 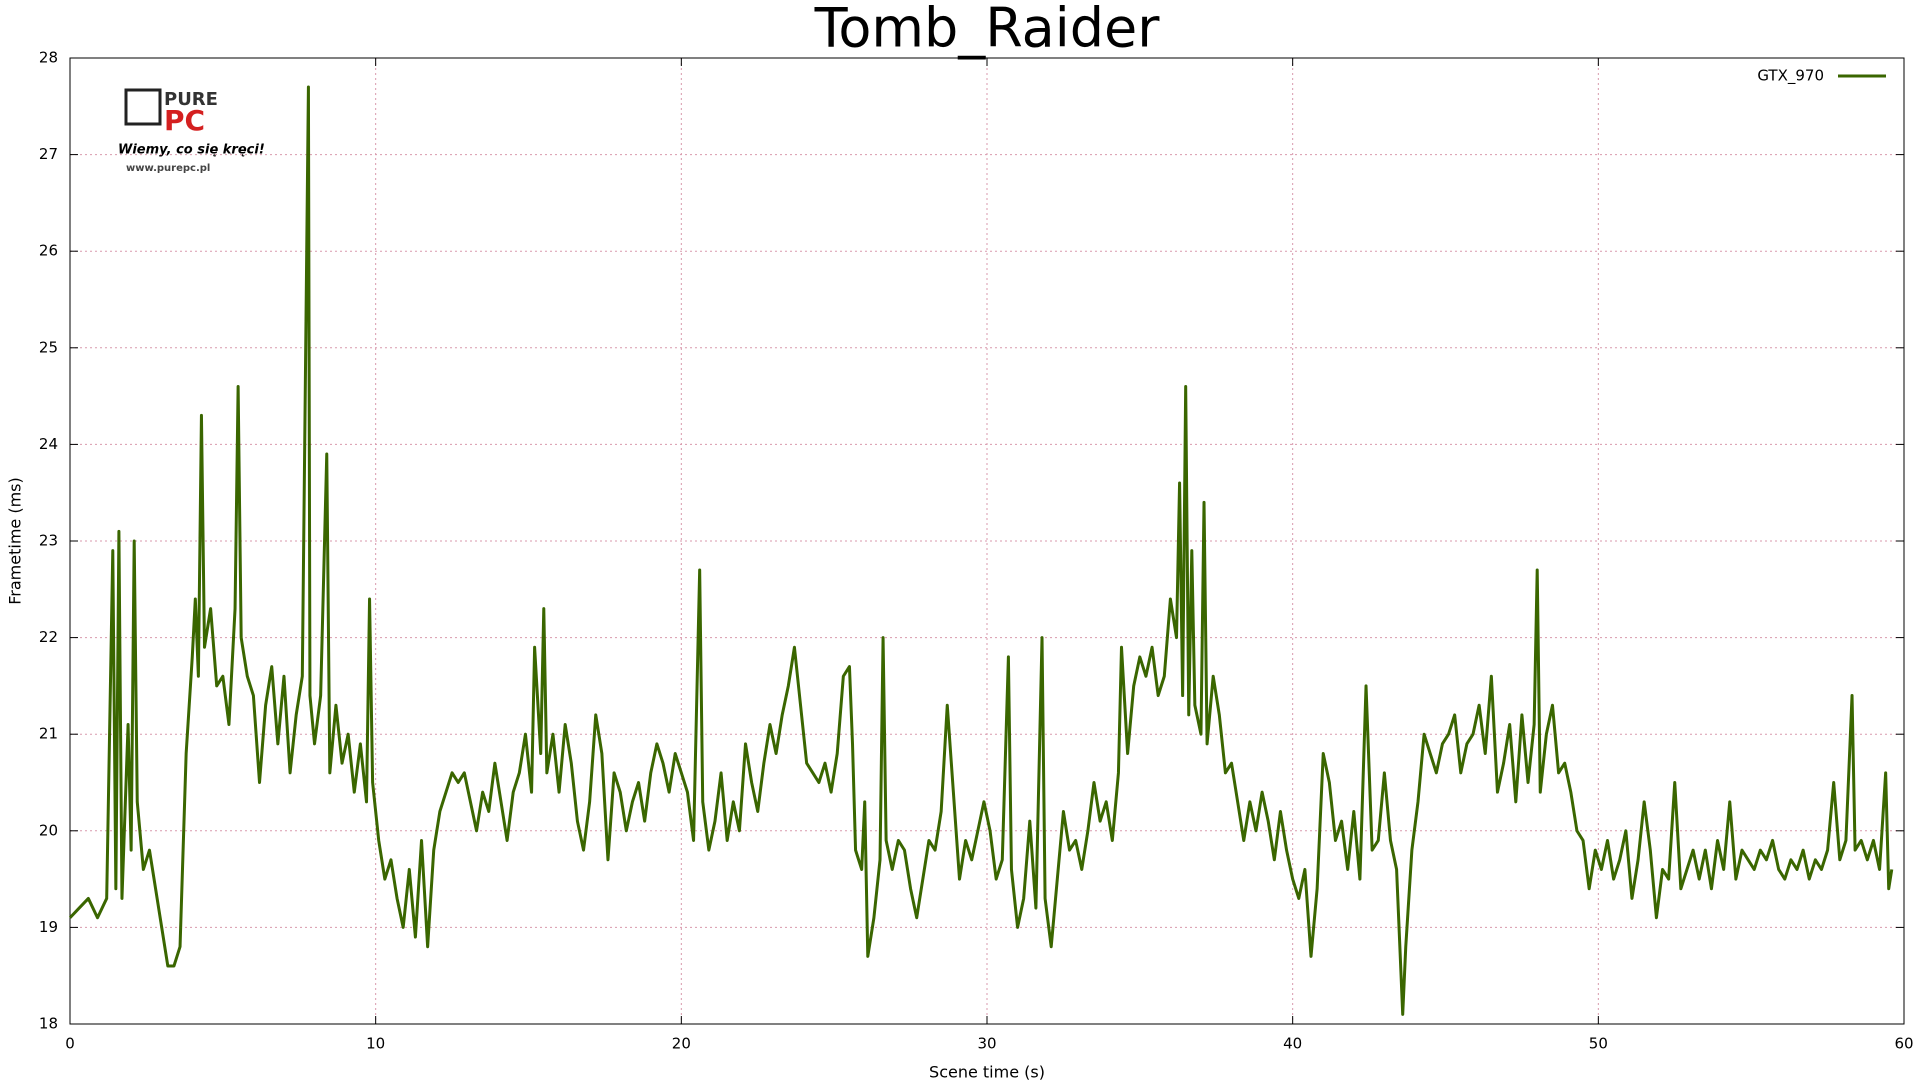 I want to click on y-tick-label: 25, so click(x=48, y=347).